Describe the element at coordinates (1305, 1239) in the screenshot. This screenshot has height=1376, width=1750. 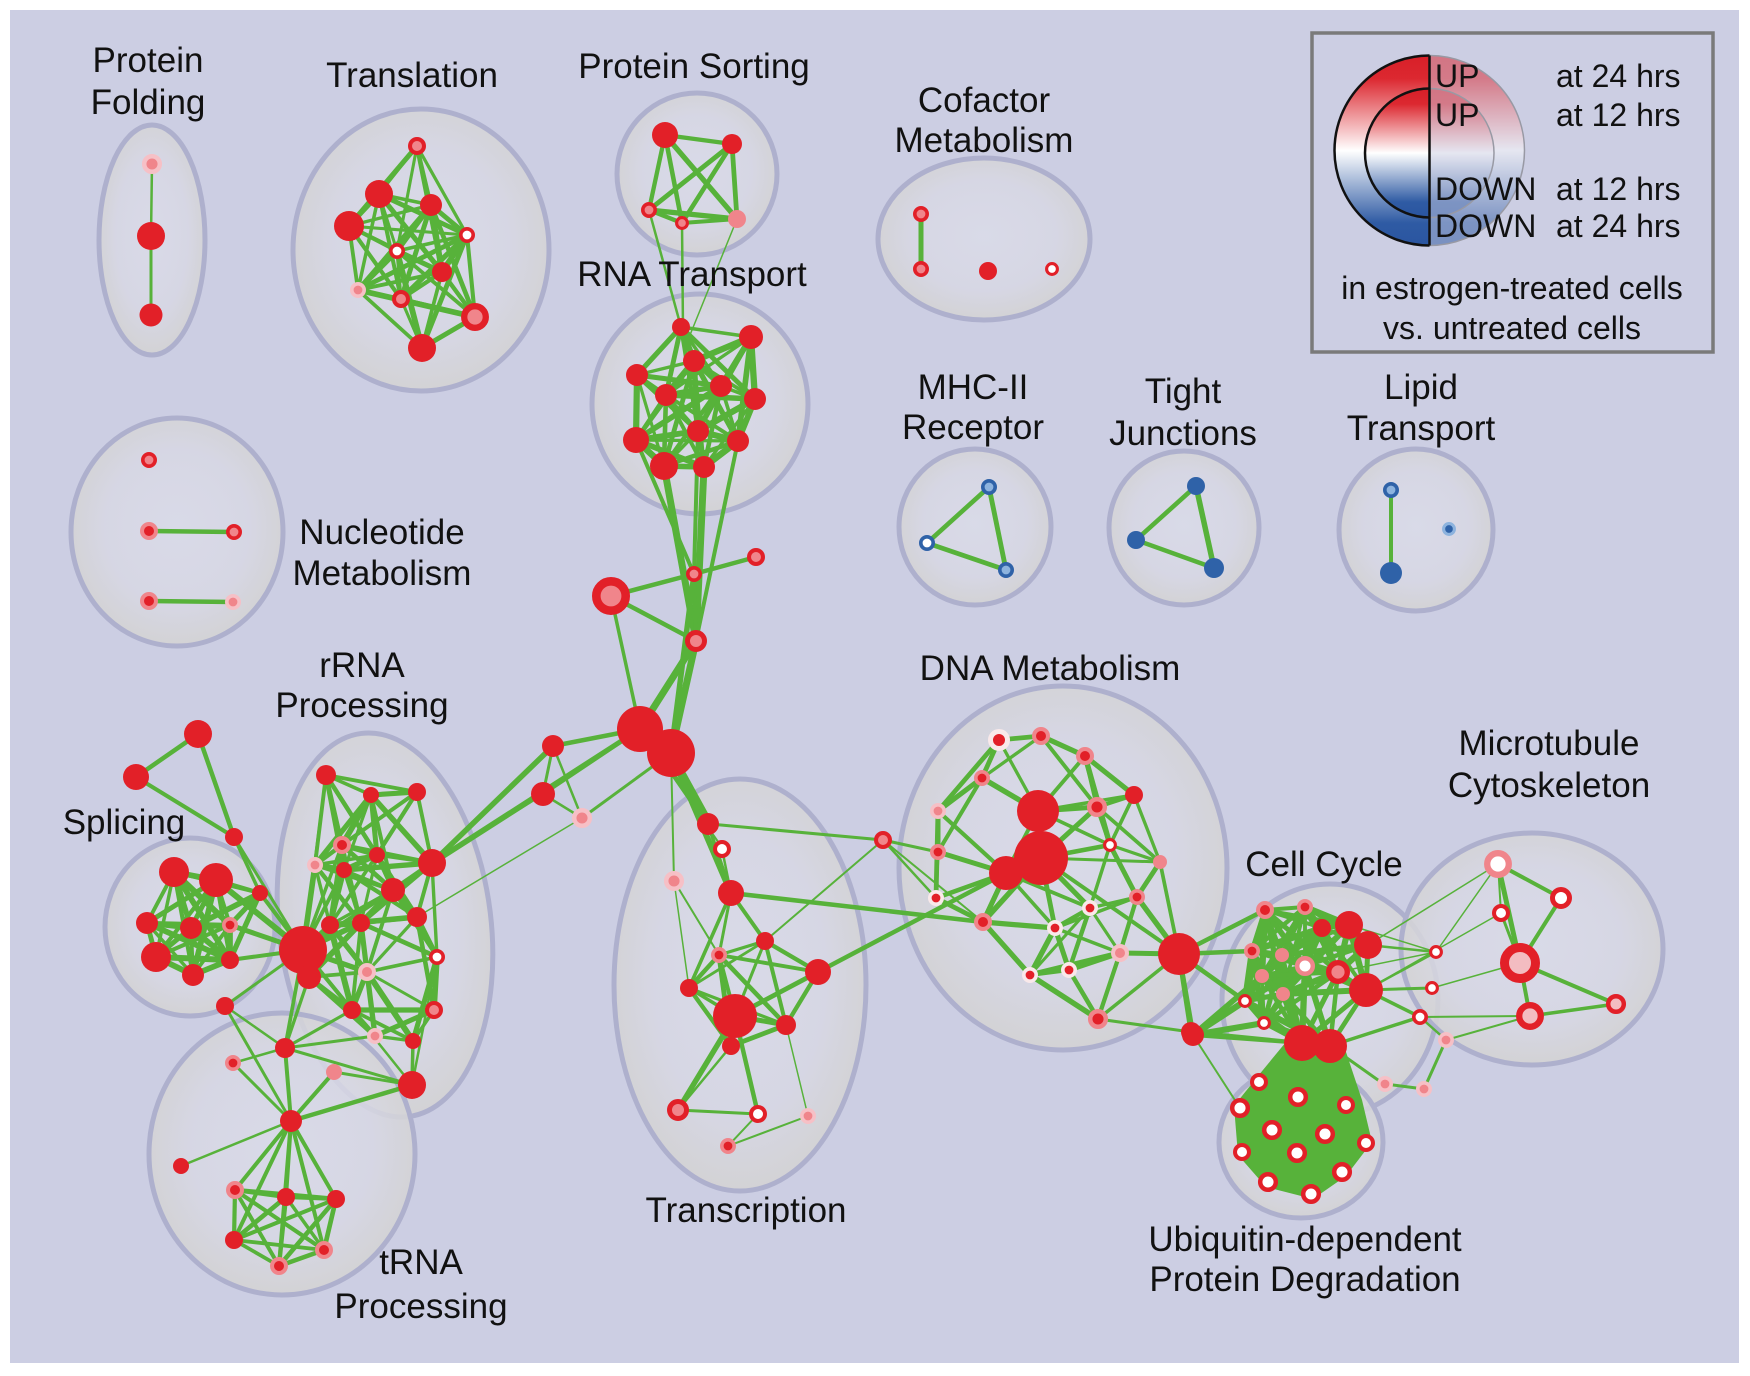
I see `svg-text: Ubiquitin-dependent` at that location.